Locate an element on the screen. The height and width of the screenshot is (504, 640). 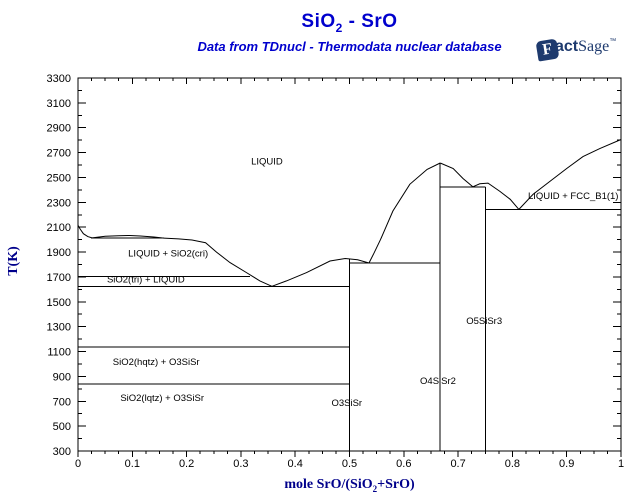
factsage-logo: FactSage™ is located at coordinates (576, 50).